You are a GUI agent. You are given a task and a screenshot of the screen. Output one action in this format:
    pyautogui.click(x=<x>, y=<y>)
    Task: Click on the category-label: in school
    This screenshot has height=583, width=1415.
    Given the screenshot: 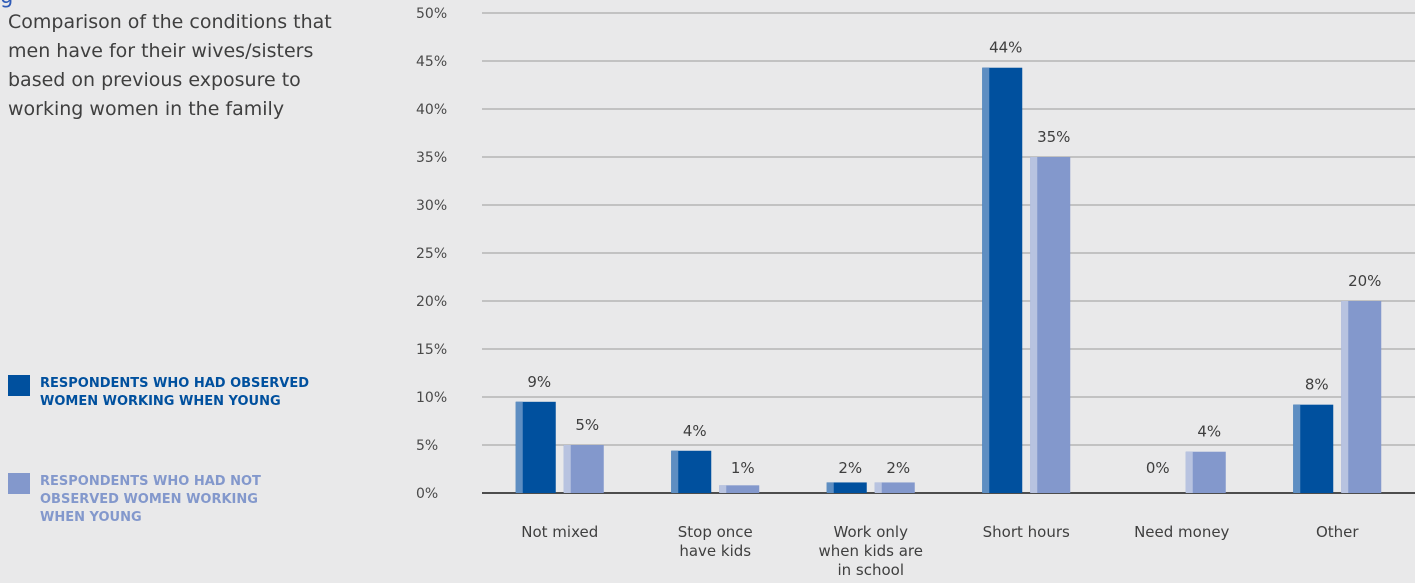 What is the action you would take?
    pyautogui.click(x=870, y=570)
    